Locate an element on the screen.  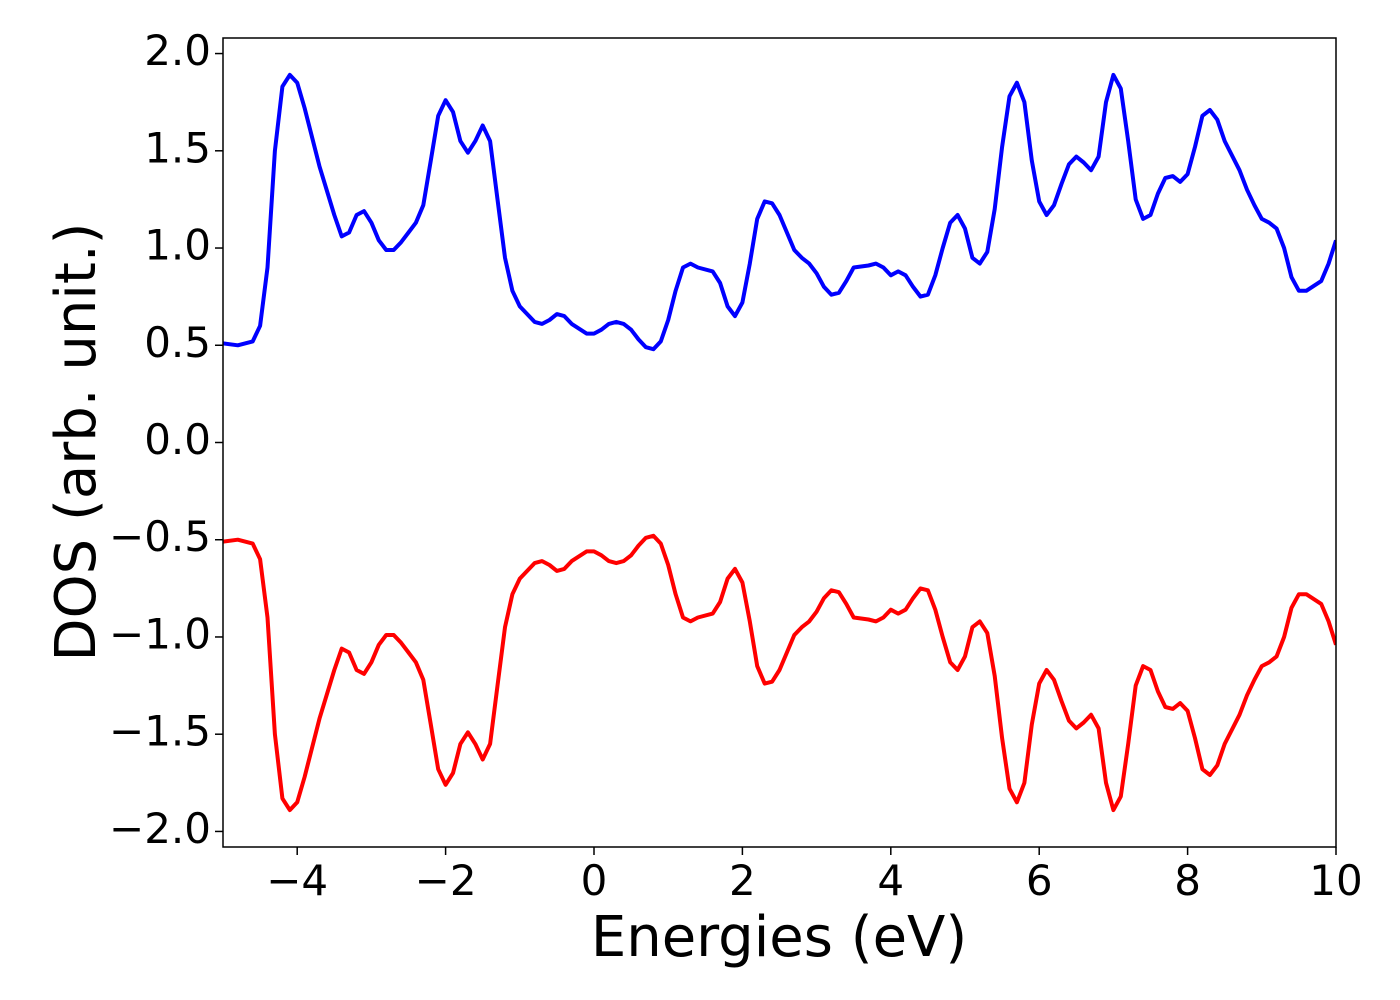
y-tick-label: 1.0 is located at coordinates (177, 245).